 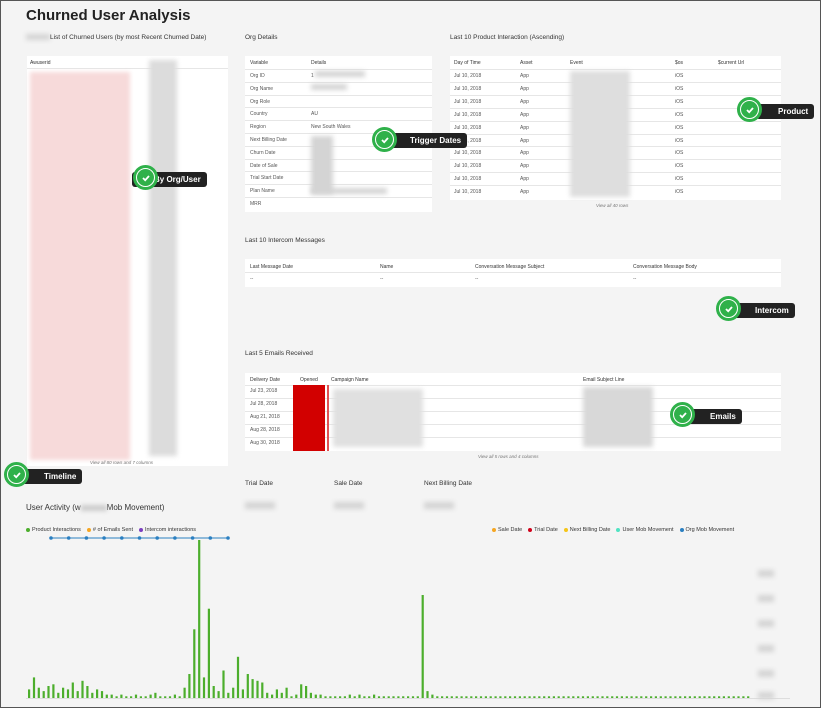 I want to click on legend-item: # of Emails Sent, so click(x=109, y=530).